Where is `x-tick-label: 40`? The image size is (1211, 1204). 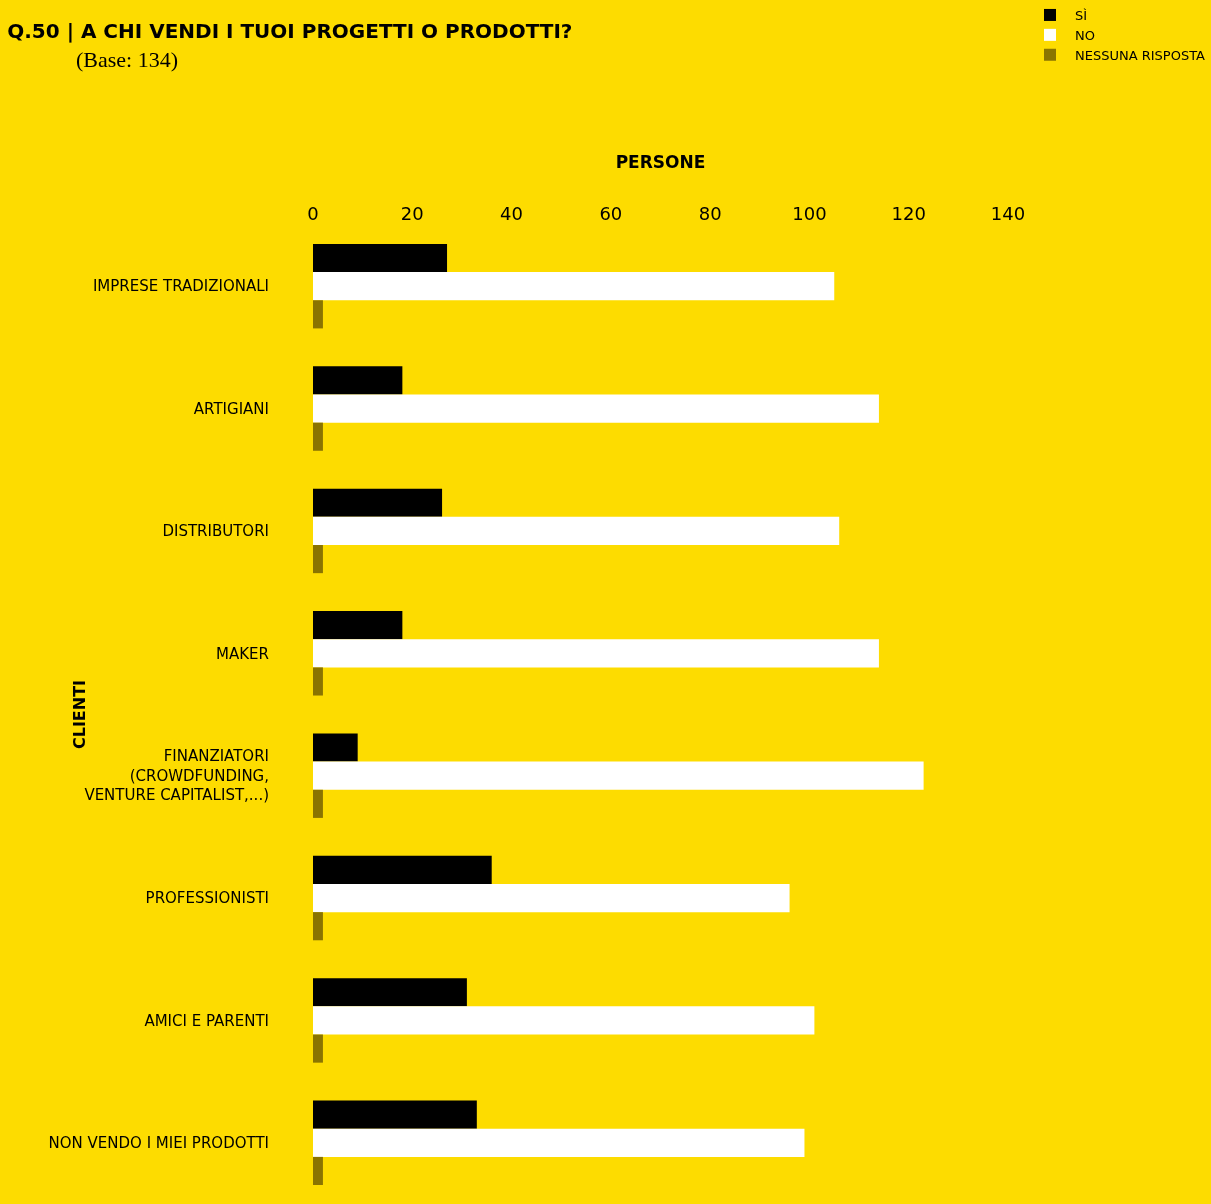
x-tick-label: 40 is located at coordinates (512, 214).